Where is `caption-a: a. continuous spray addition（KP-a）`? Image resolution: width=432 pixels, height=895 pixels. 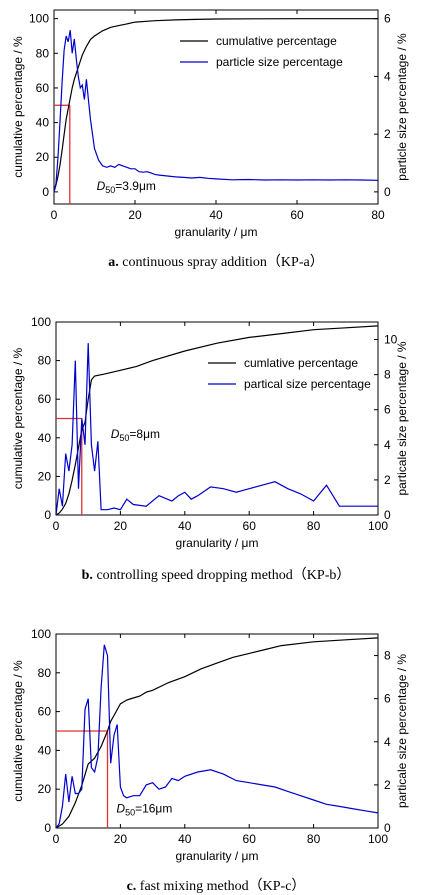 caption-a: a. continuous spray addition（KP-a） is located at coordinates (216, 261).